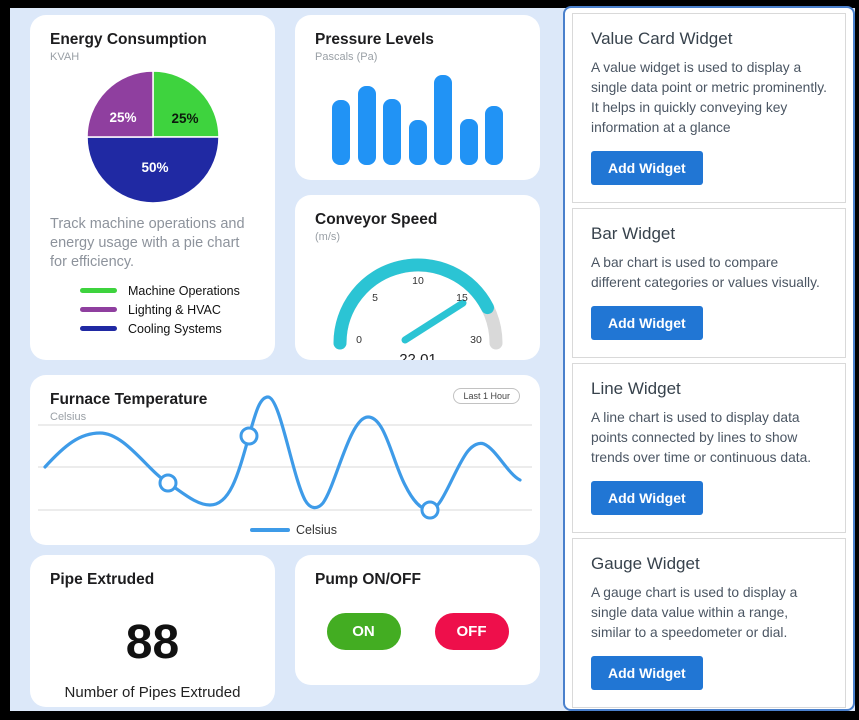  I want to click on gauge-tick-15: 15, so click(462, 298).